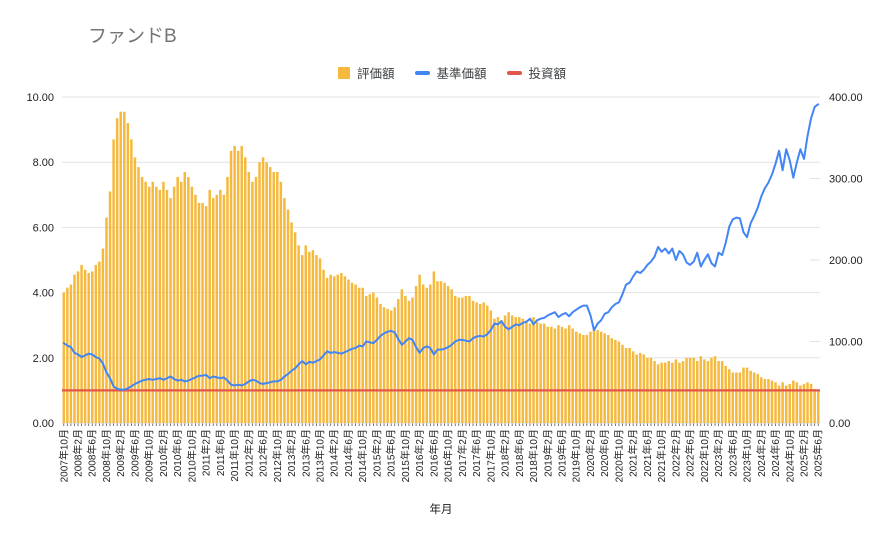 This screenshot has height=548, width=886. I want to click on svg-text: 2019年2月, so click(547, 453).